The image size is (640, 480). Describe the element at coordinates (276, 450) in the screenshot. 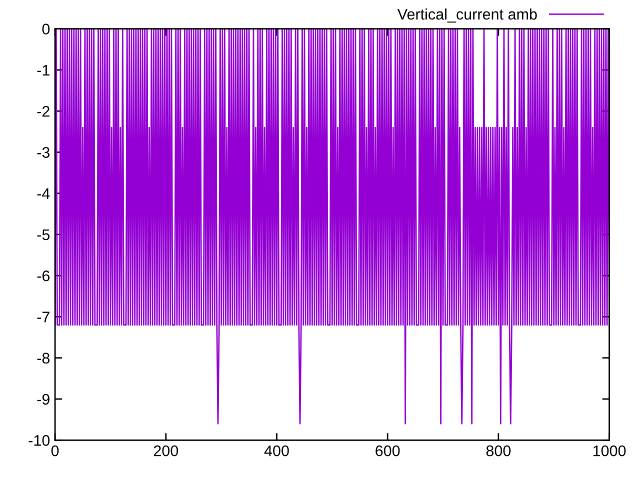

I see `x-tick-label: 400` at that location.